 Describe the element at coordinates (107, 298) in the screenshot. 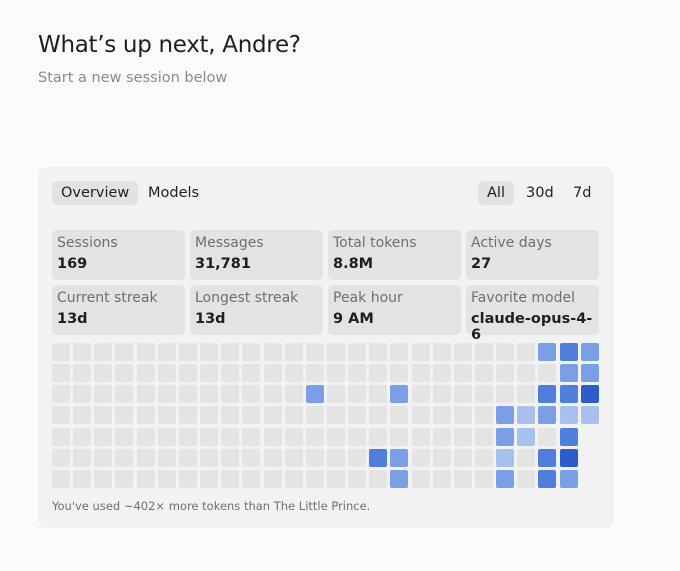

I see `stat-label: Current streak` at that location.